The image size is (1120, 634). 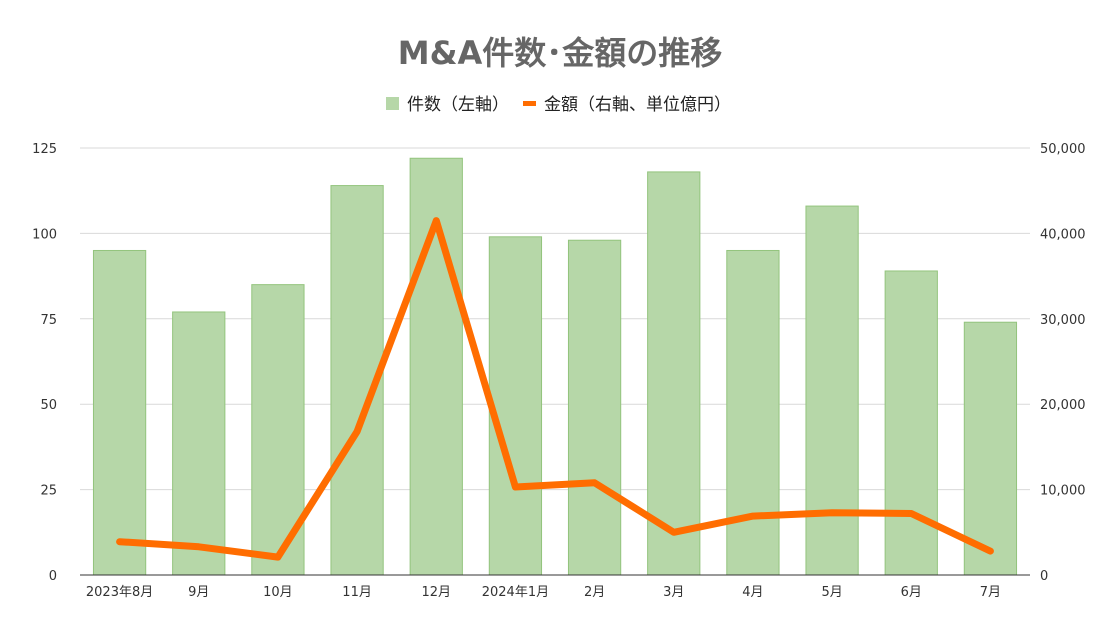 I want to click on x-axis-ticks: 2023年8月 9月 10月 11月 12月 2024年1月 2月 3月 4月 5月 6月 7月, so click(x=543, y=592).